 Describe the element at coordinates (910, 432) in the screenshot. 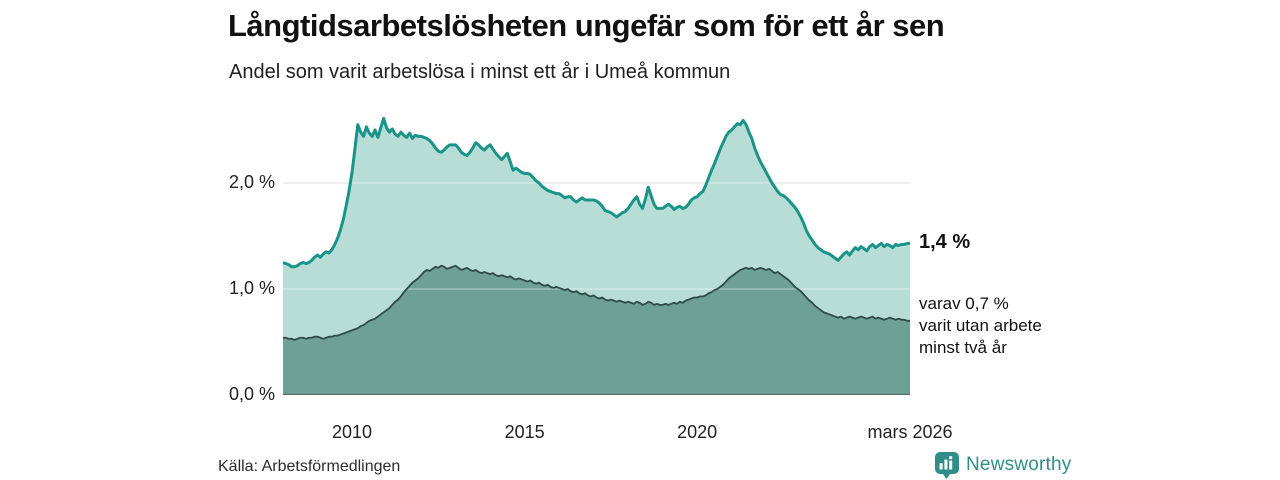

I see `x-axis-label-mars-2026: mars 2026` at that location.